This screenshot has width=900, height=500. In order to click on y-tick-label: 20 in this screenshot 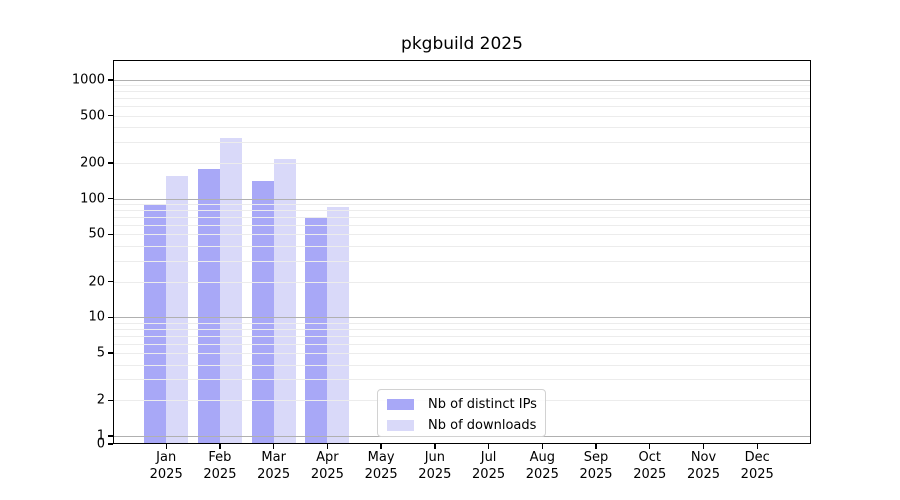, I will do `click(96, 282)`.